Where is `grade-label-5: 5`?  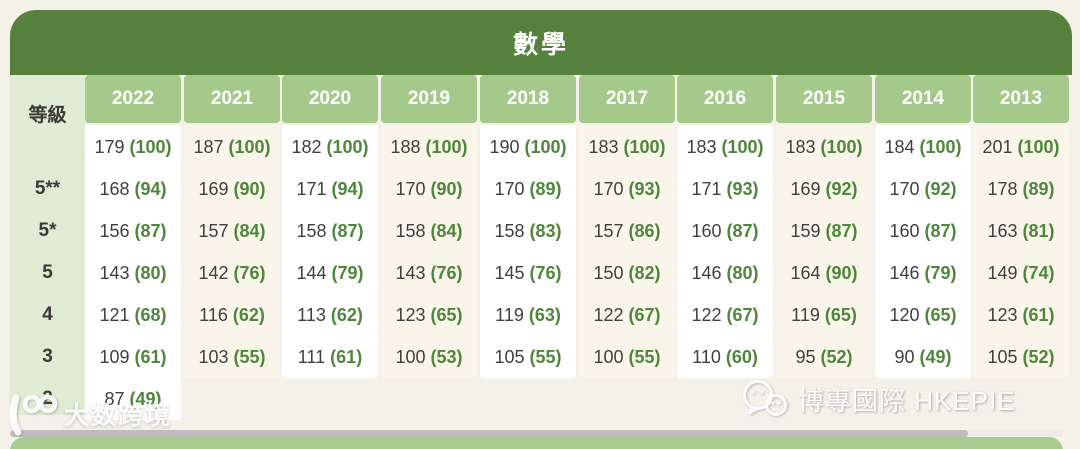 grade-label-5: 5 is located at coordinates (47, 272).